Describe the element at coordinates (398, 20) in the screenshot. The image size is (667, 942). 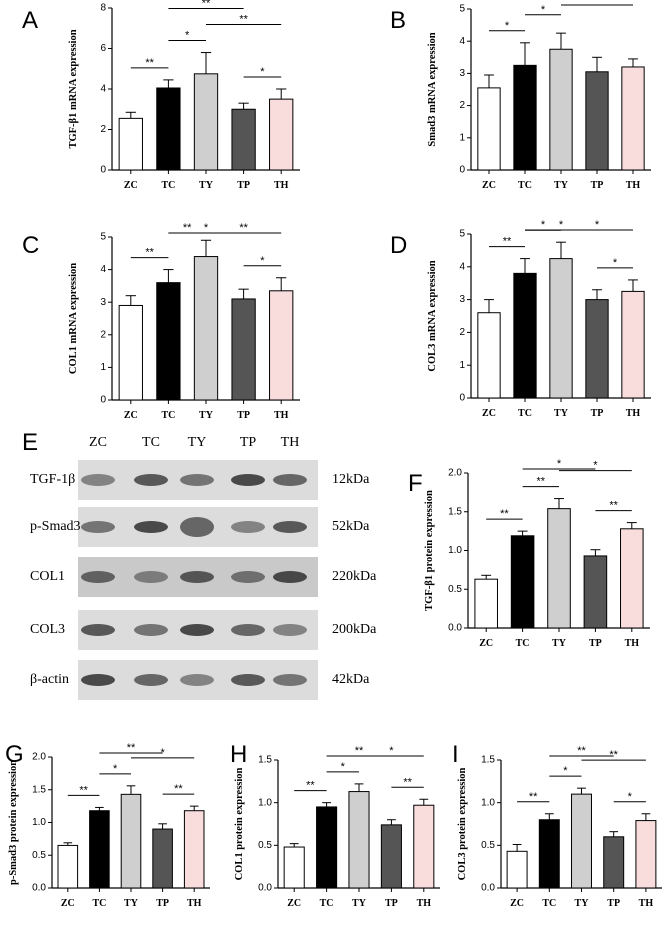
I see `panel-letter: B` at that location.